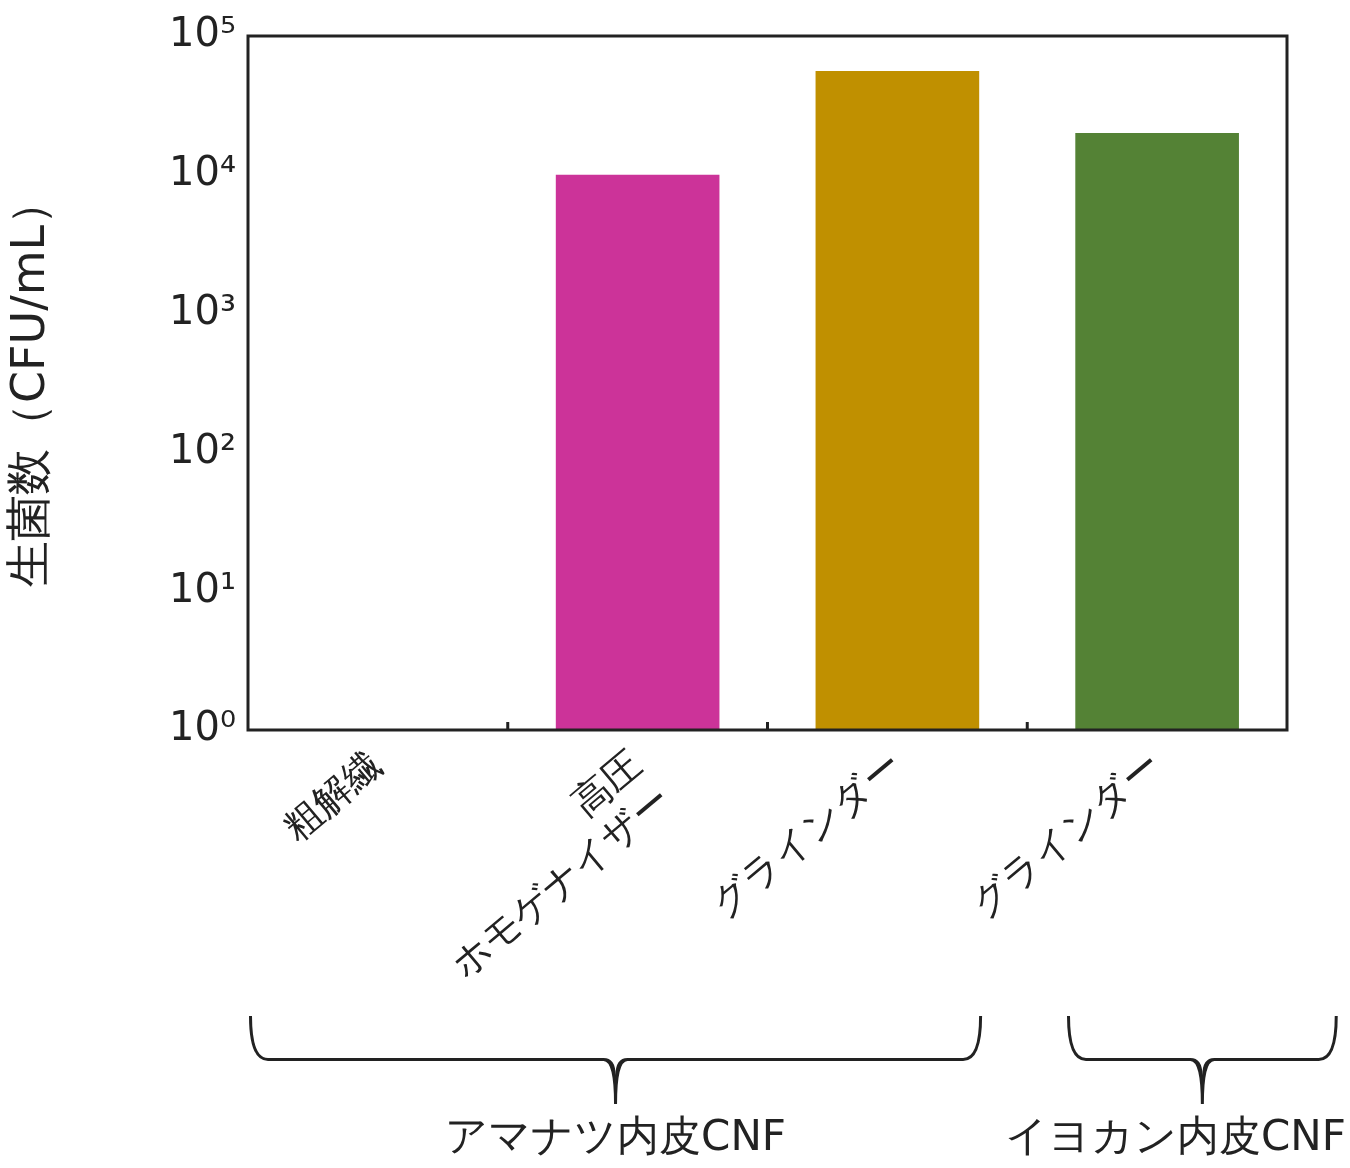  What do you see at coordinates (332, 796) in the screenshot?
I see `x-tick-label: 粗解繊` at bounding box center [332, 796].